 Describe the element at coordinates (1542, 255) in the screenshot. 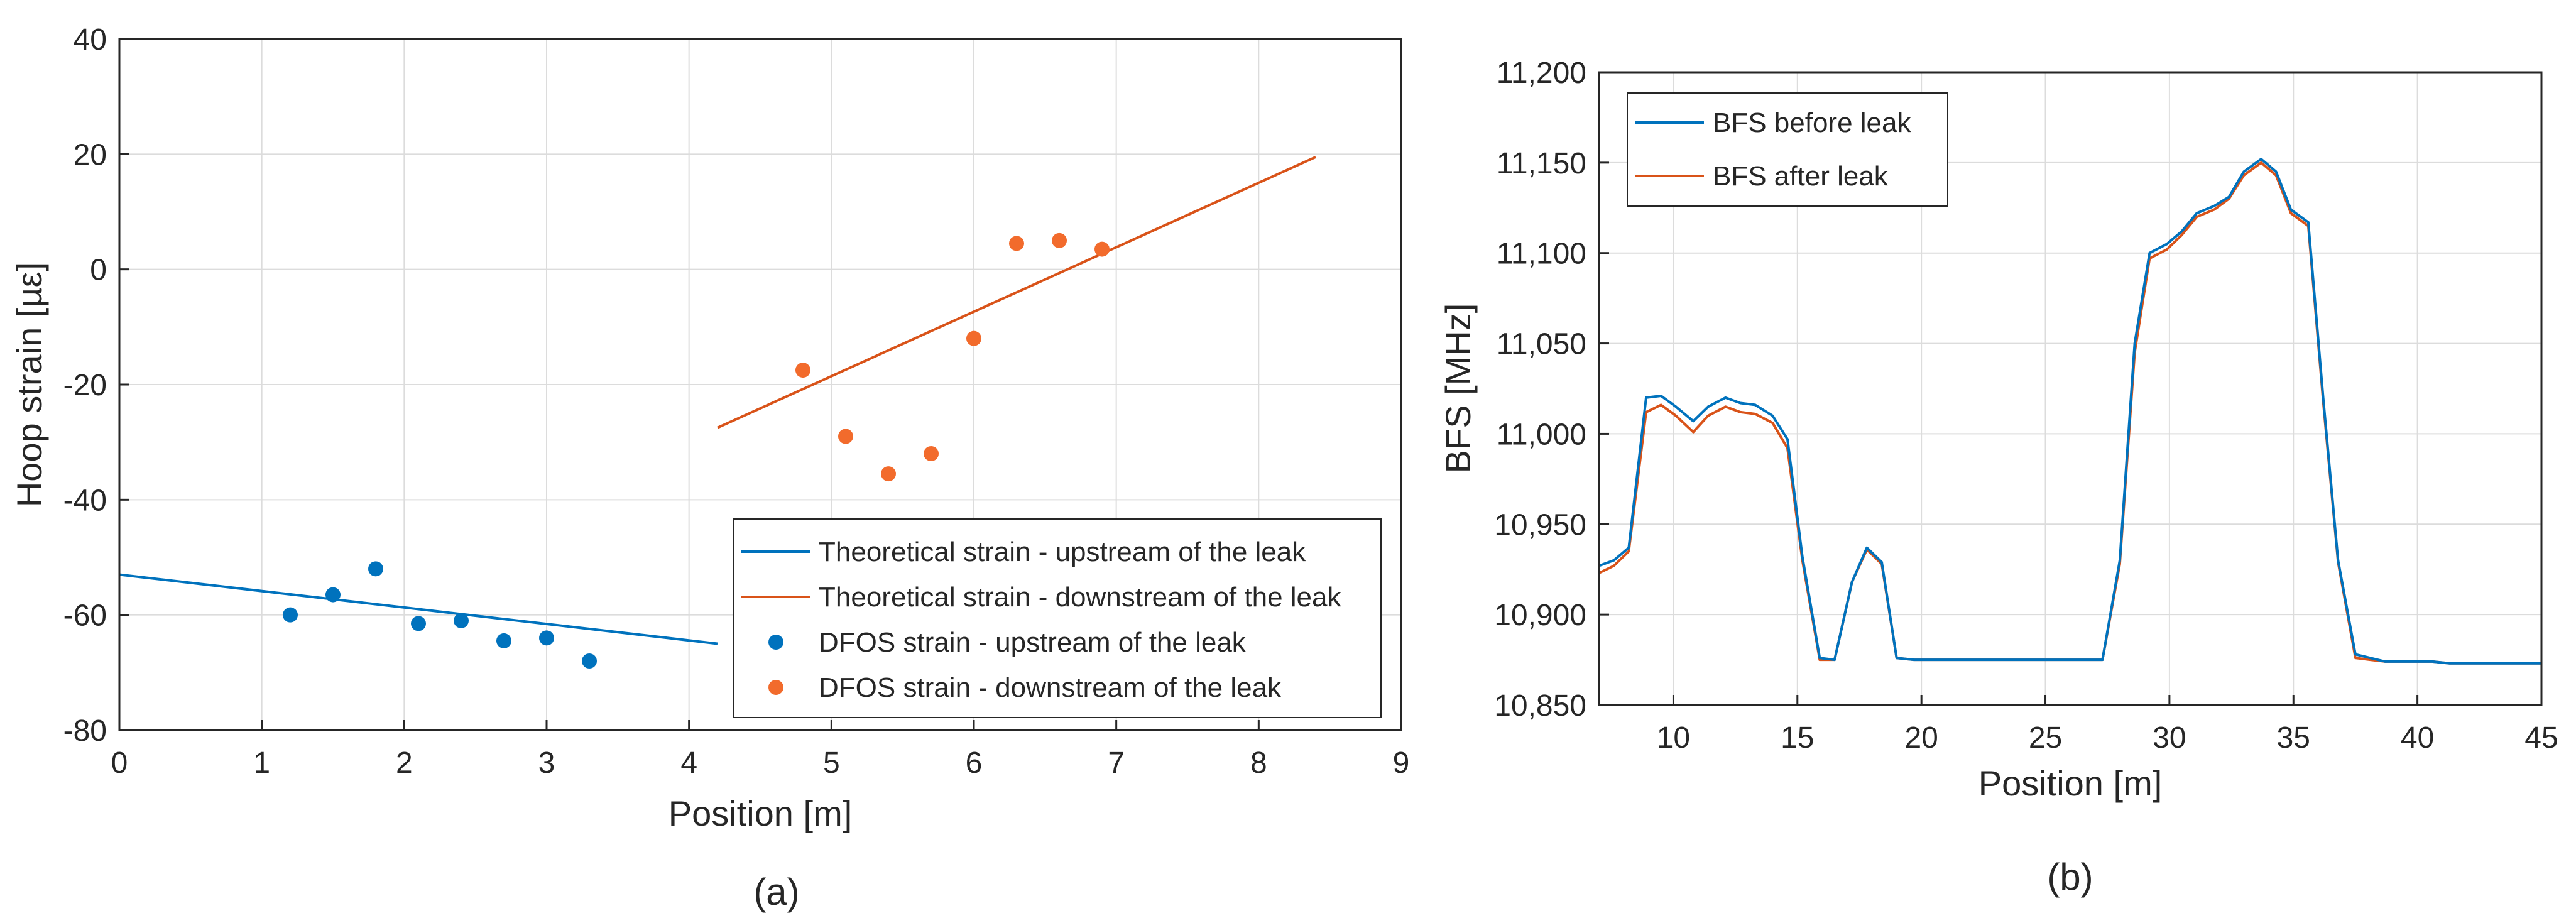

I see `panel-b-ytick-label: 11,100` at that location.